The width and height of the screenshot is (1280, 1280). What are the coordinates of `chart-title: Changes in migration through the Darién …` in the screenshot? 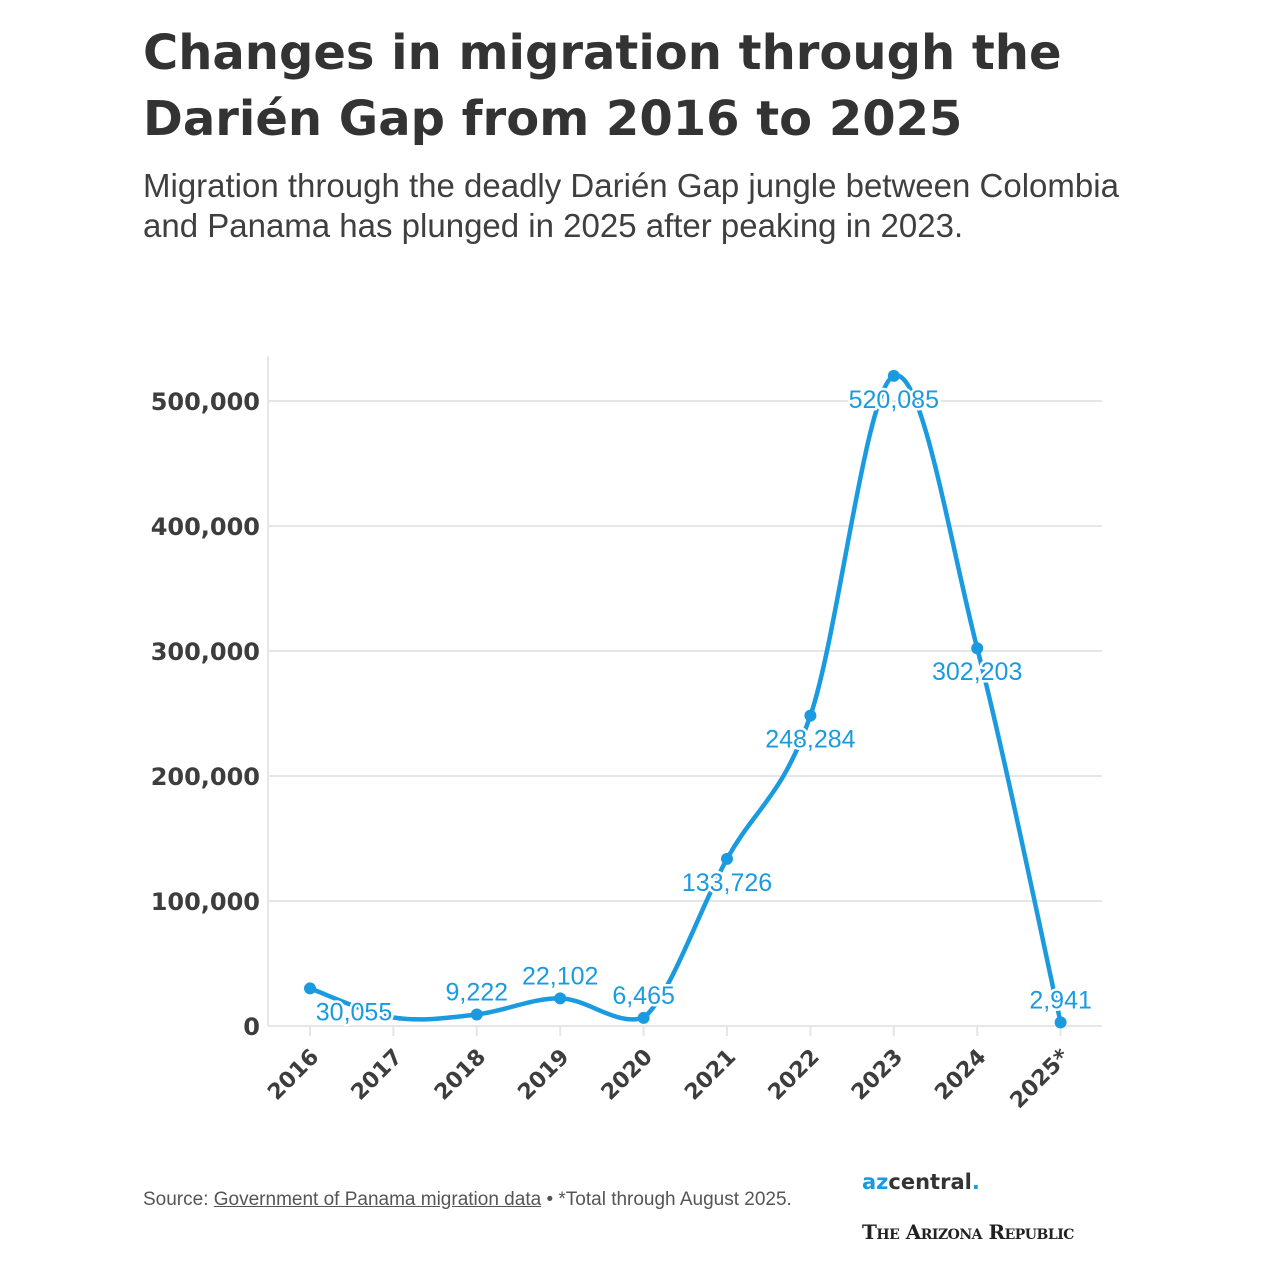 It's located at (602, 86).